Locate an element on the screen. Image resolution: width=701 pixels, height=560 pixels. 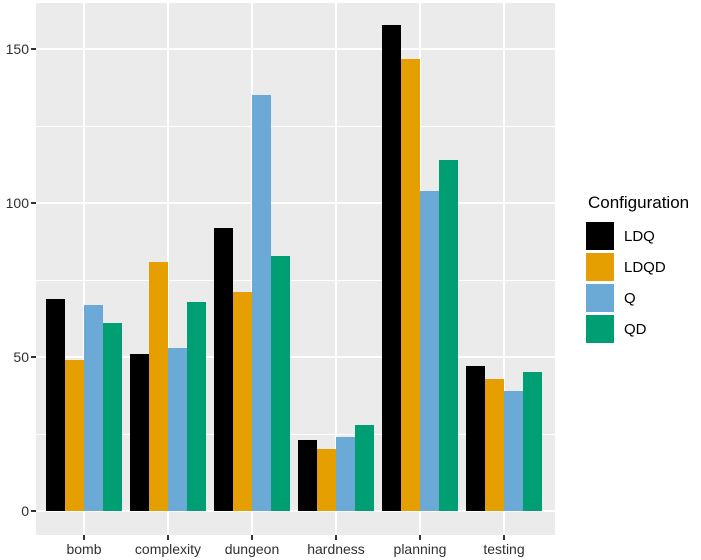
x-tick-label-dungeon: dungeon is located at coordinates (252, 549).